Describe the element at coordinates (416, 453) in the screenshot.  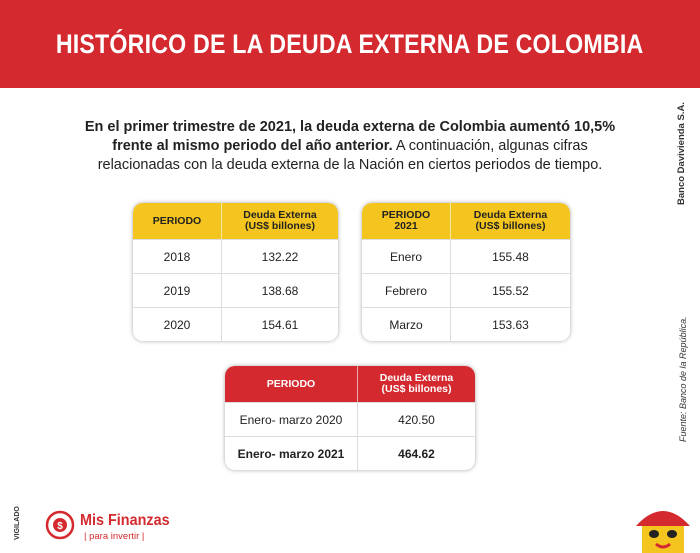
I see `table-cell: 464.62` at that location.